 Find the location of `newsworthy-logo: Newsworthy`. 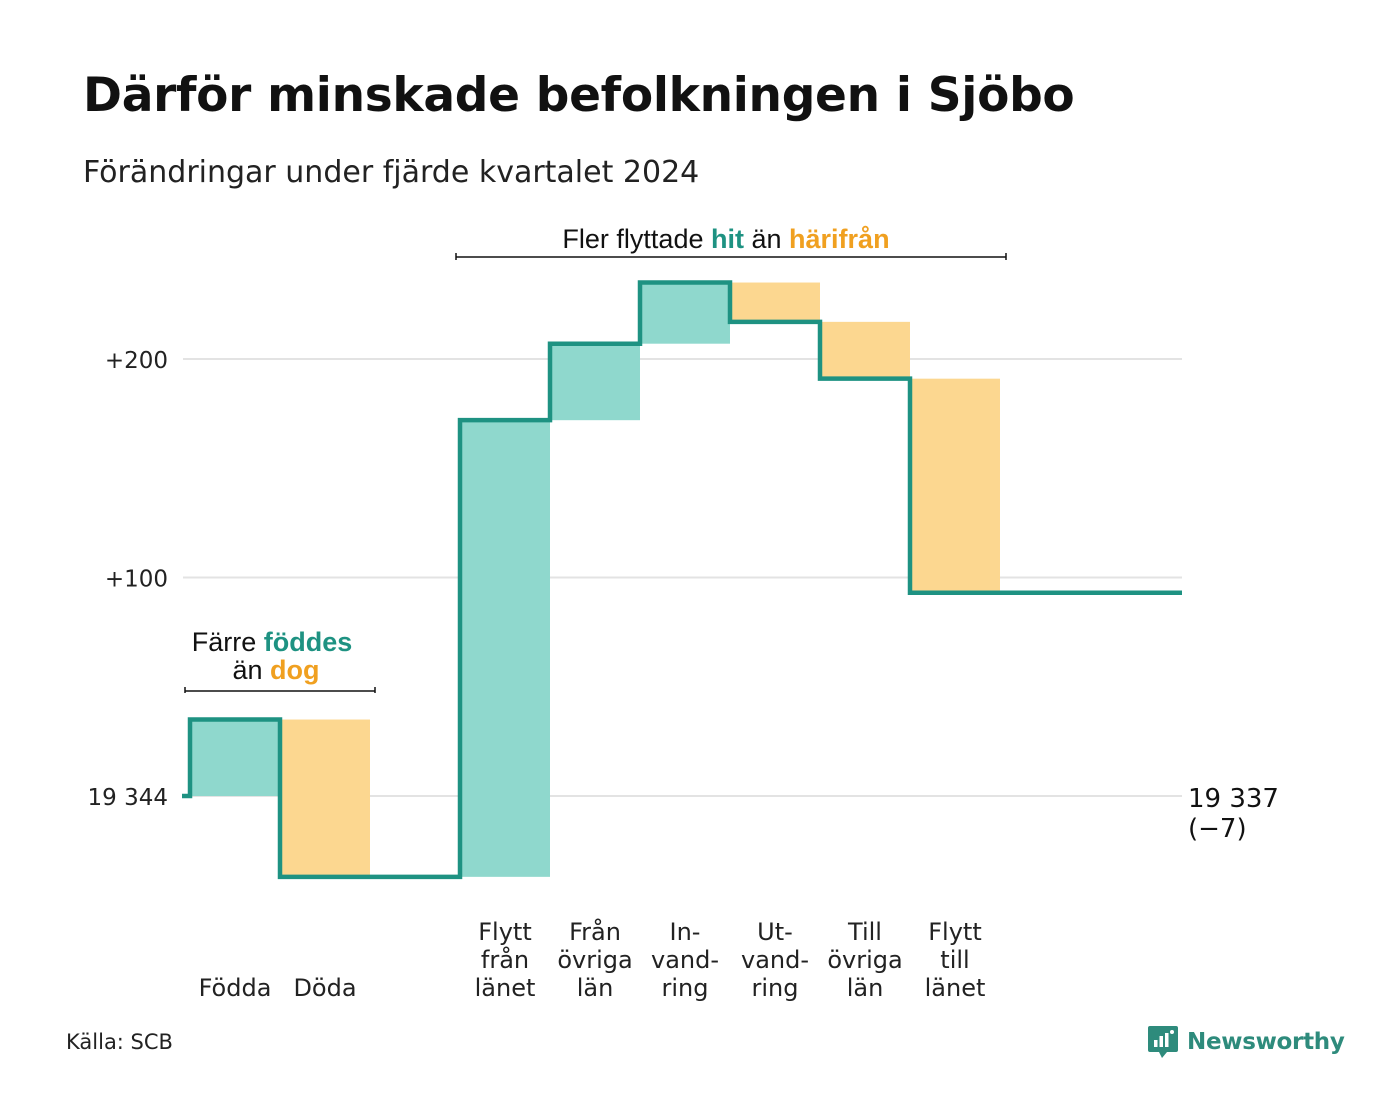

newsworthy-logo: Newsworthy is located at coordinates (1246, 1042).